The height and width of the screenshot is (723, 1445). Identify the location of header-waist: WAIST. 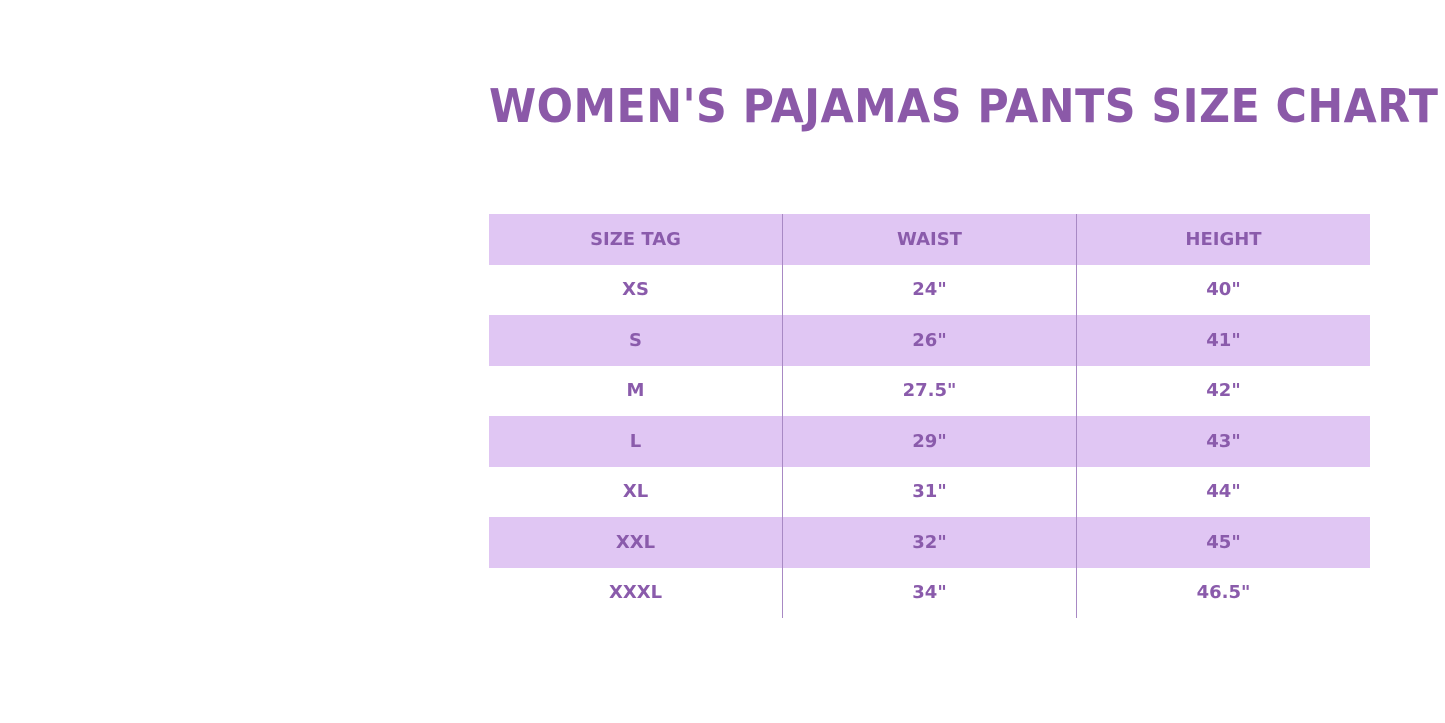
(929, 239).